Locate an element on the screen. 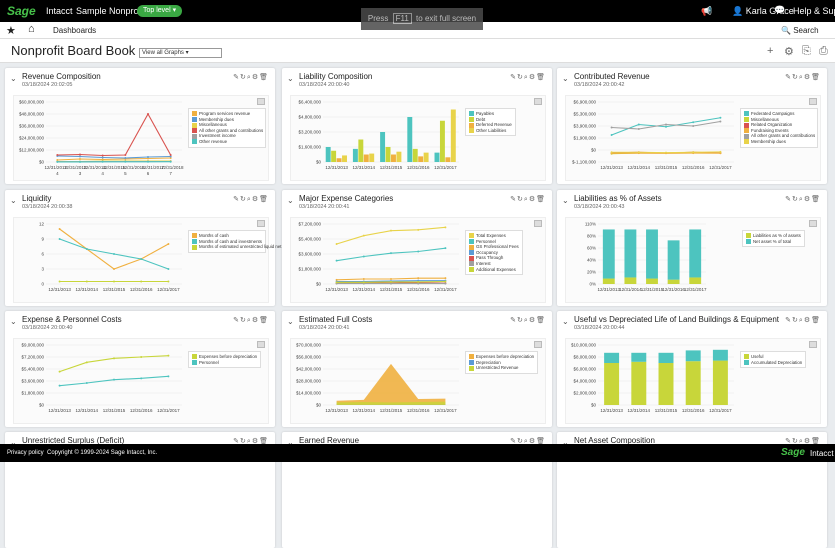 The image size is (835, 548). chat-icon: 💬 is located at coordinates (779, 10).